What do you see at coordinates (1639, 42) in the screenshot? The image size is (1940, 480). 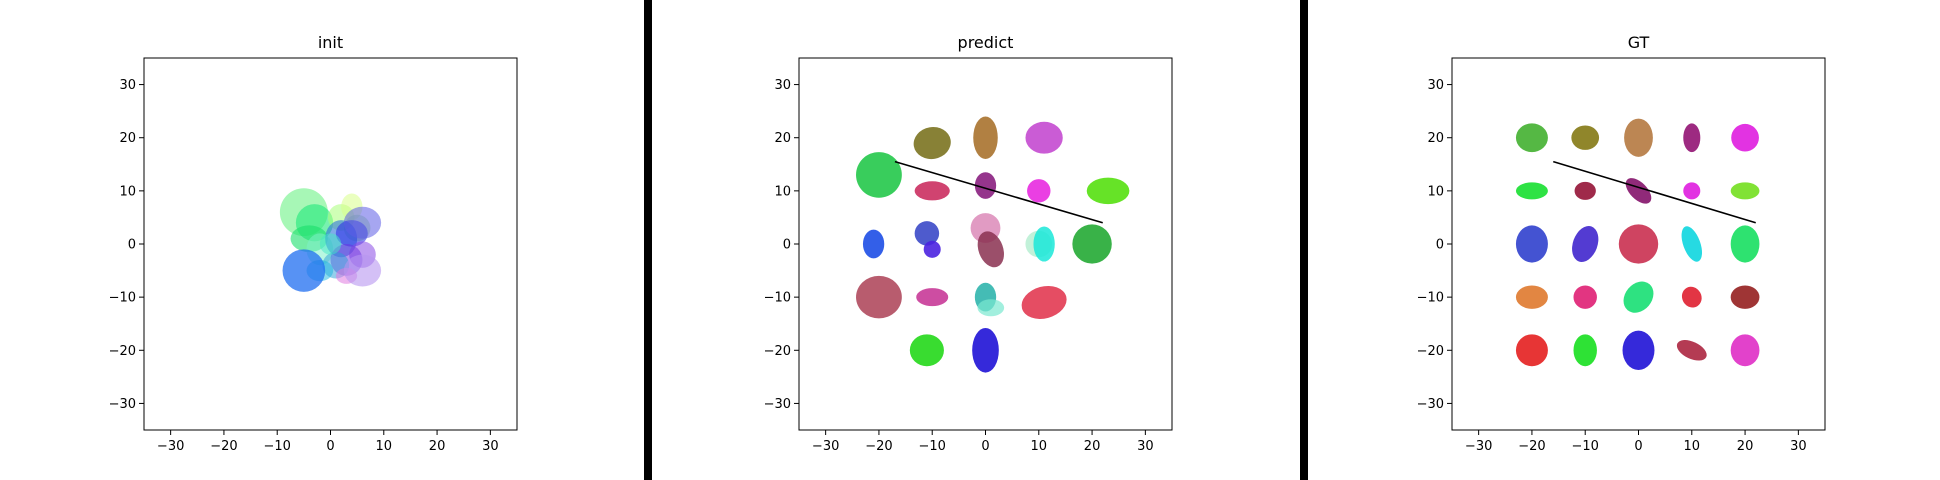 I see `chart-title-gt: GT` at bounding box center [1639, 42].